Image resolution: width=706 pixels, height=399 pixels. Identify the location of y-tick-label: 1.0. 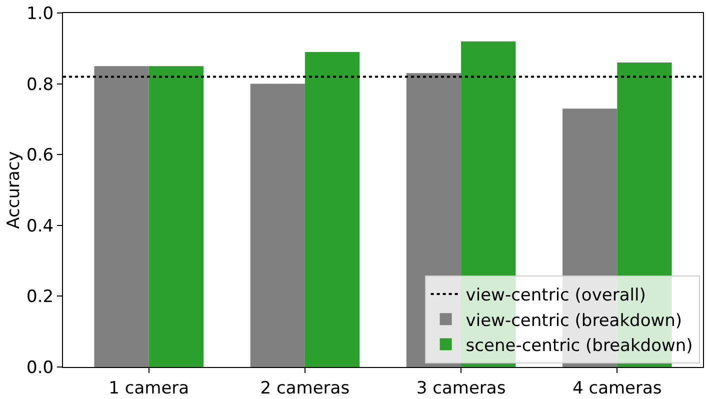
(40, 14).